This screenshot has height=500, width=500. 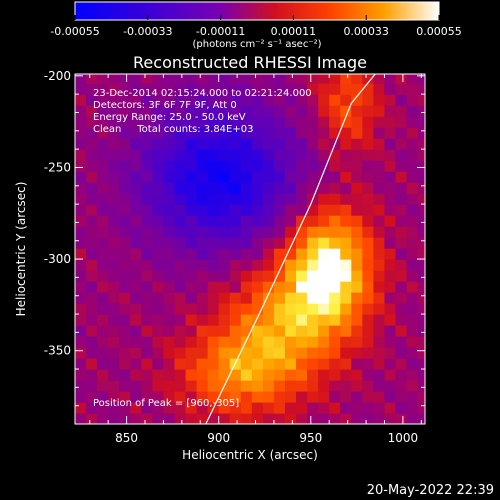 What do you see at coordinates (256, 44) in the screenshot?
I see `colorbar-units-label: (photons cm⁻² s⁻¹ asec⁻²)` at bounding box center [256, 44].